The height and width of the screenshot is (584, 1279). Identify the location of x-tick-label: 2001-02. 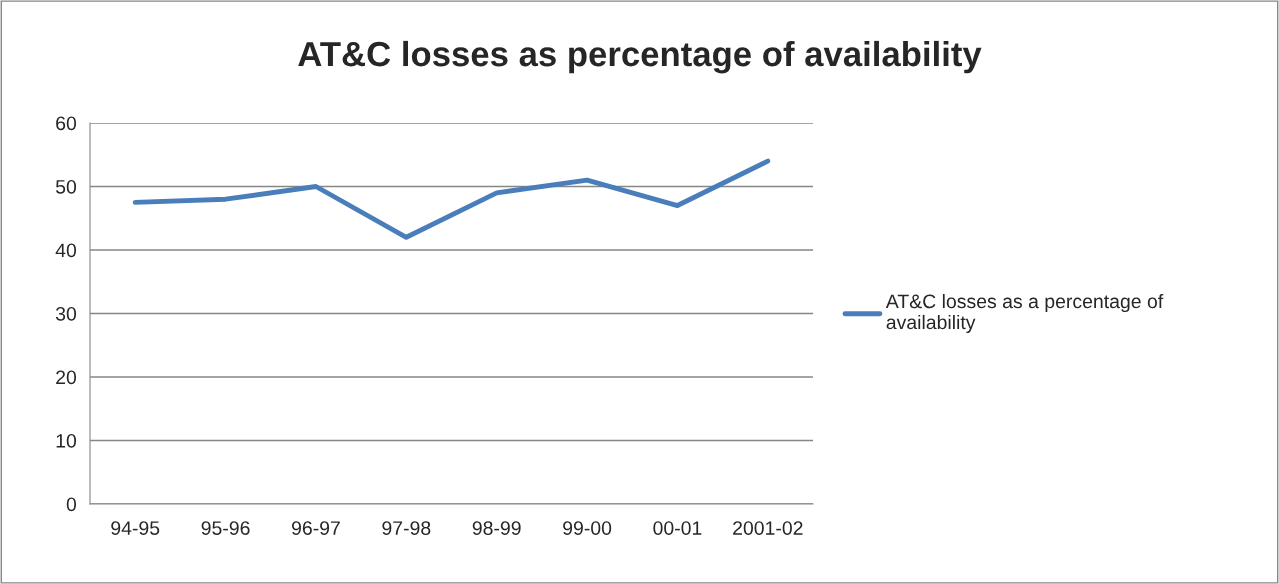
(768, 528).